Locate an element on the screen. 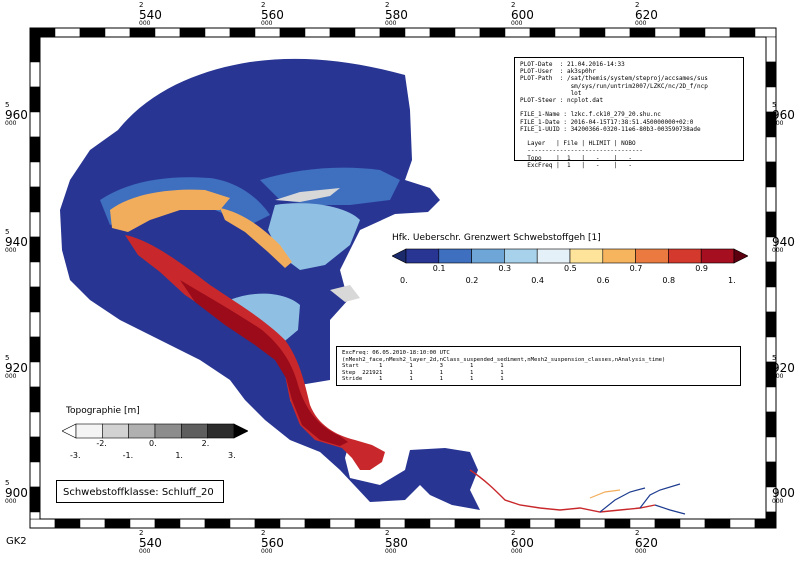  x-axis-tick-value: 540 is located at coordinates (150, 543).